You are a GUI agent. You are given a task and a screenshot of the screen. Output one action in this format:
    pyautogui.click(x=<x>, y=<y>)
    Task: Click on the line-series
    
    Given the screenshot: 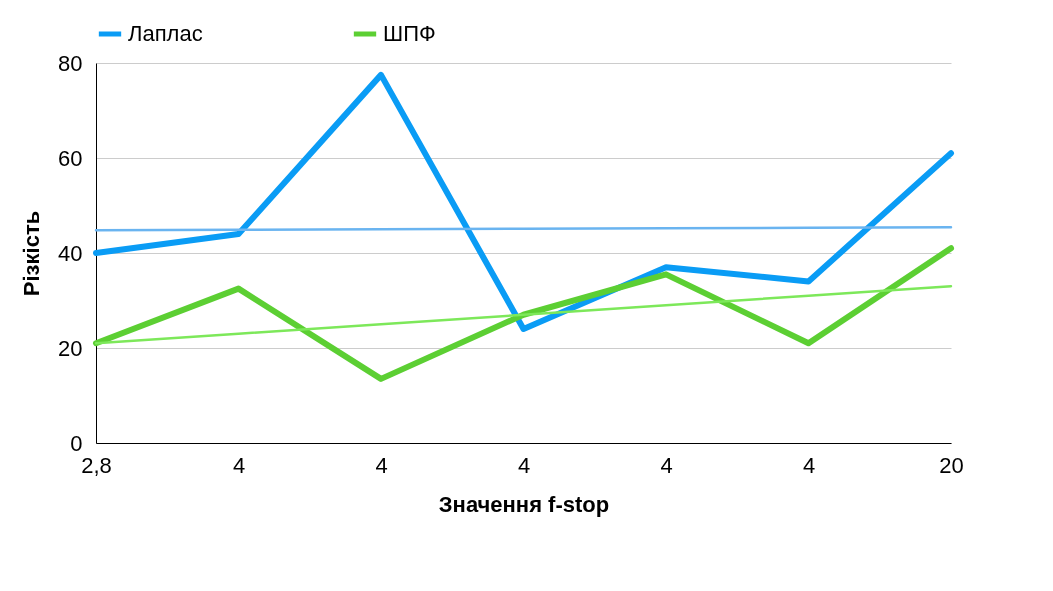 What is the action you would take?
    pyautogui.click(x=523, y=315)
    